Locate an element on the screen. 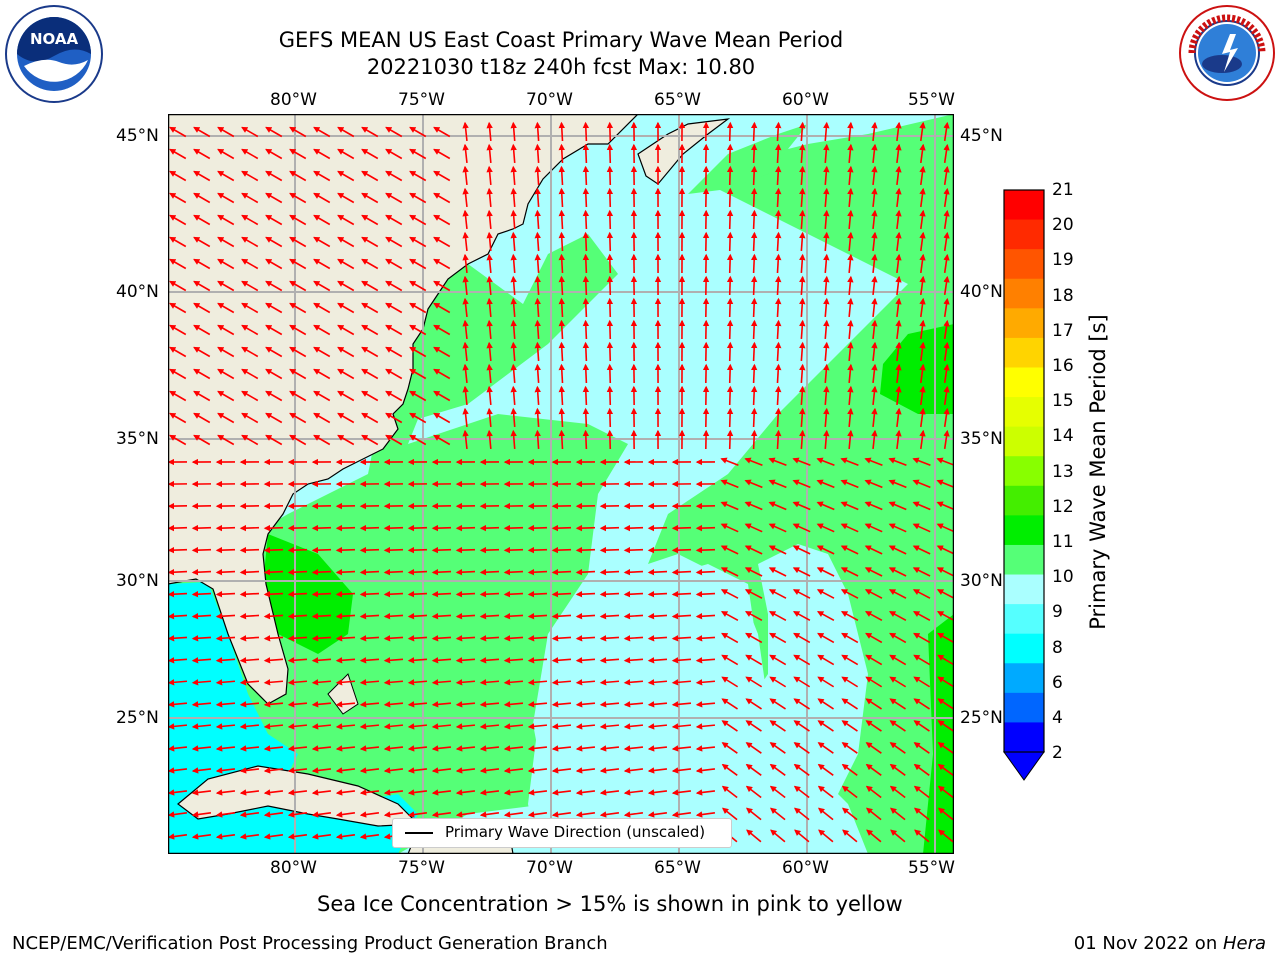  lat-label-left-40n: 40°N is located at coordinates (137, 292).